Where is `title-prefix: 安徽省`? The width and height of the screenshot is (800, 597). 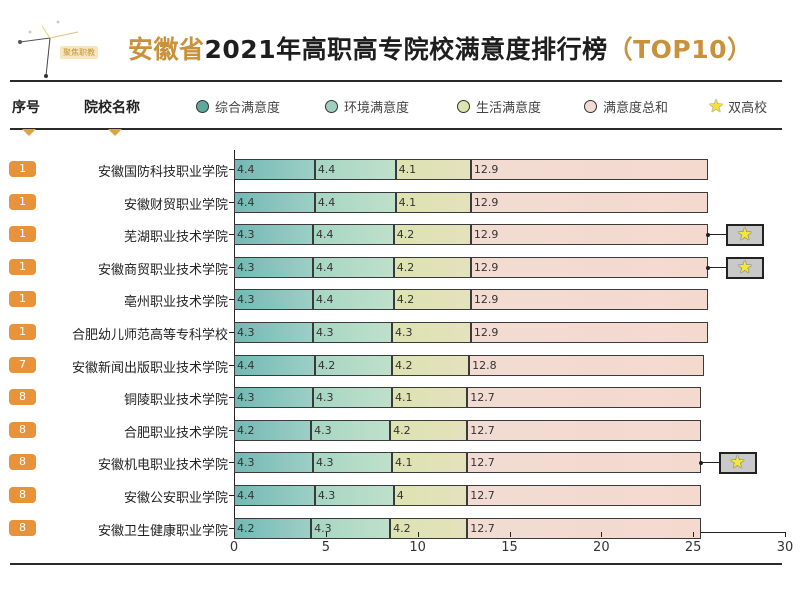
title-prefix: 安徽省 is located at coordinates (166, 49).